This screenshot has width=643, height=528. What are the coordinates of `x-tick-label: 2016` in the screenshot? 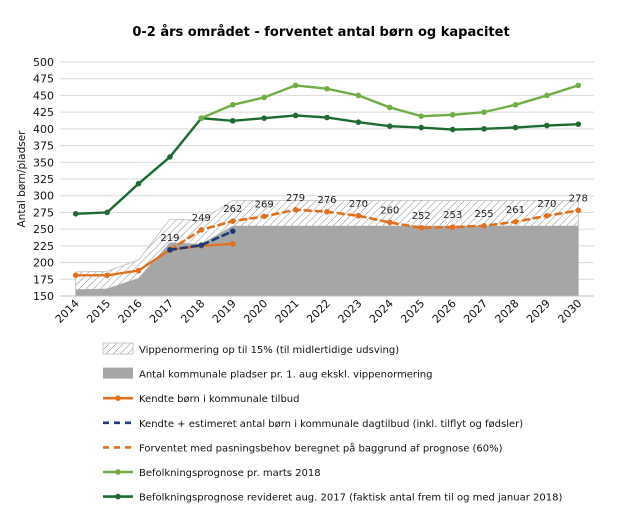 It's located at (130, 311).